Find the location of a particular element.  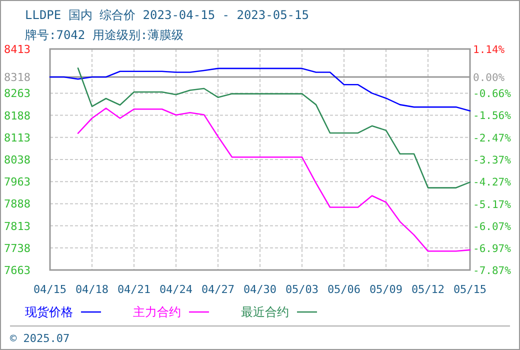

y-tick-label: 8188 is located at coordinates (17, 115).